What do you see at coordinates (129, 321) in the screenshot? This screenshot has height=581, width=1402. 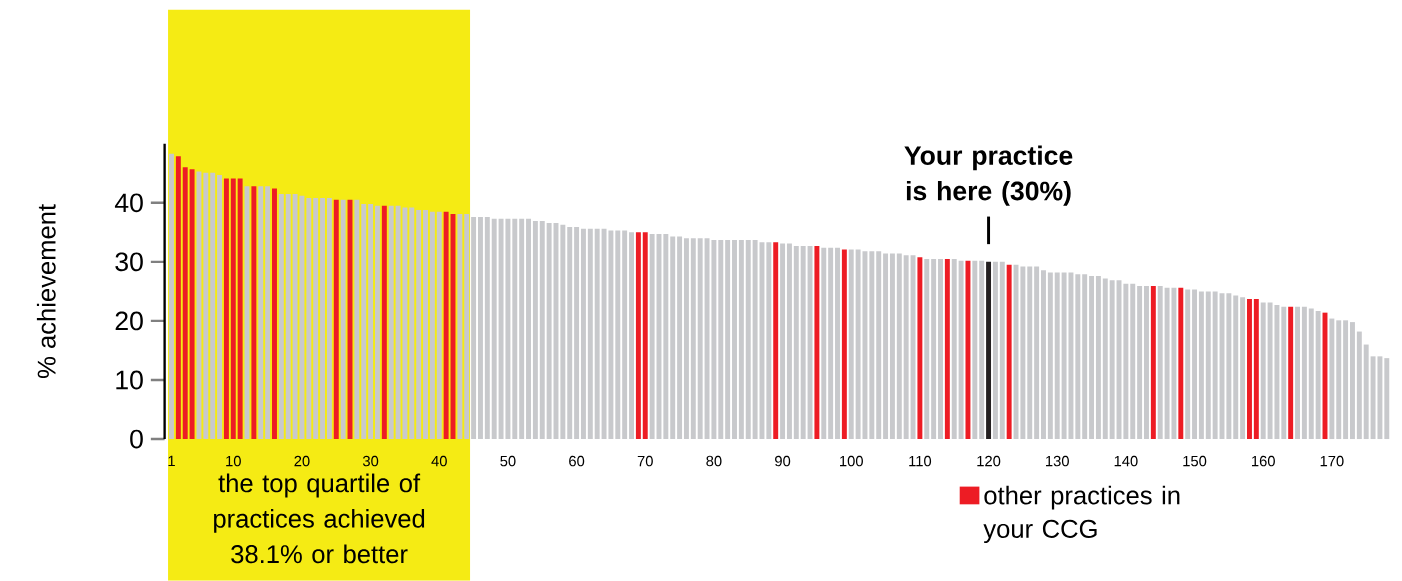 I see `y-tick-label: 20` at bounding box center [129, 321].